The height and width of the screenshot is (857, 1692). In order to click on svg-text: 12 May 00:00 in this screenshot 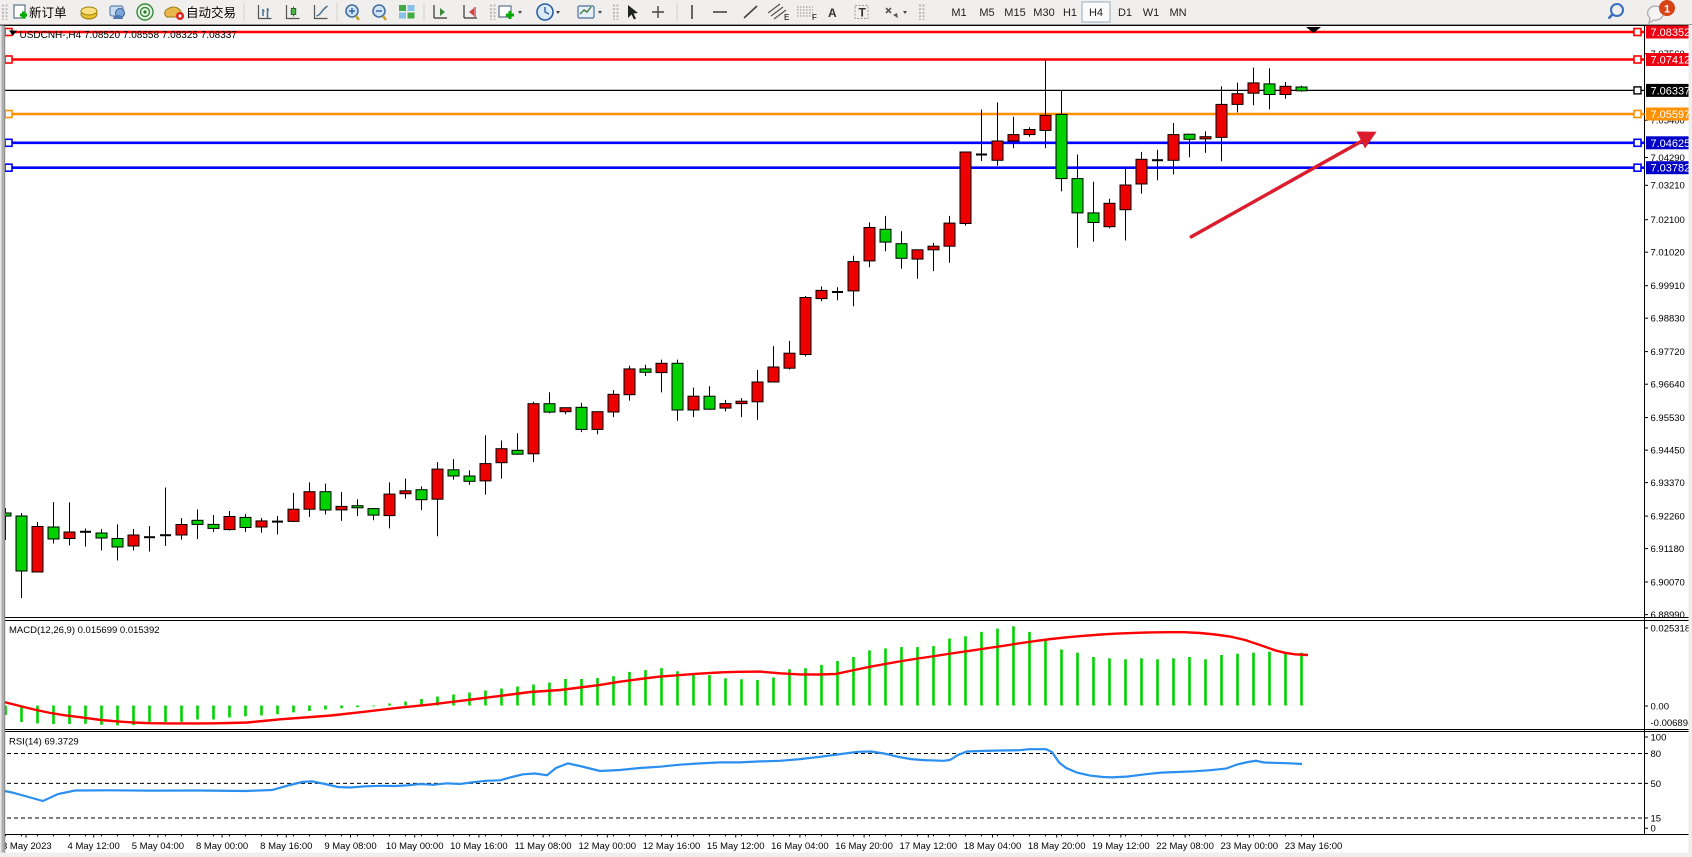, I will do `click(608, 846)`.